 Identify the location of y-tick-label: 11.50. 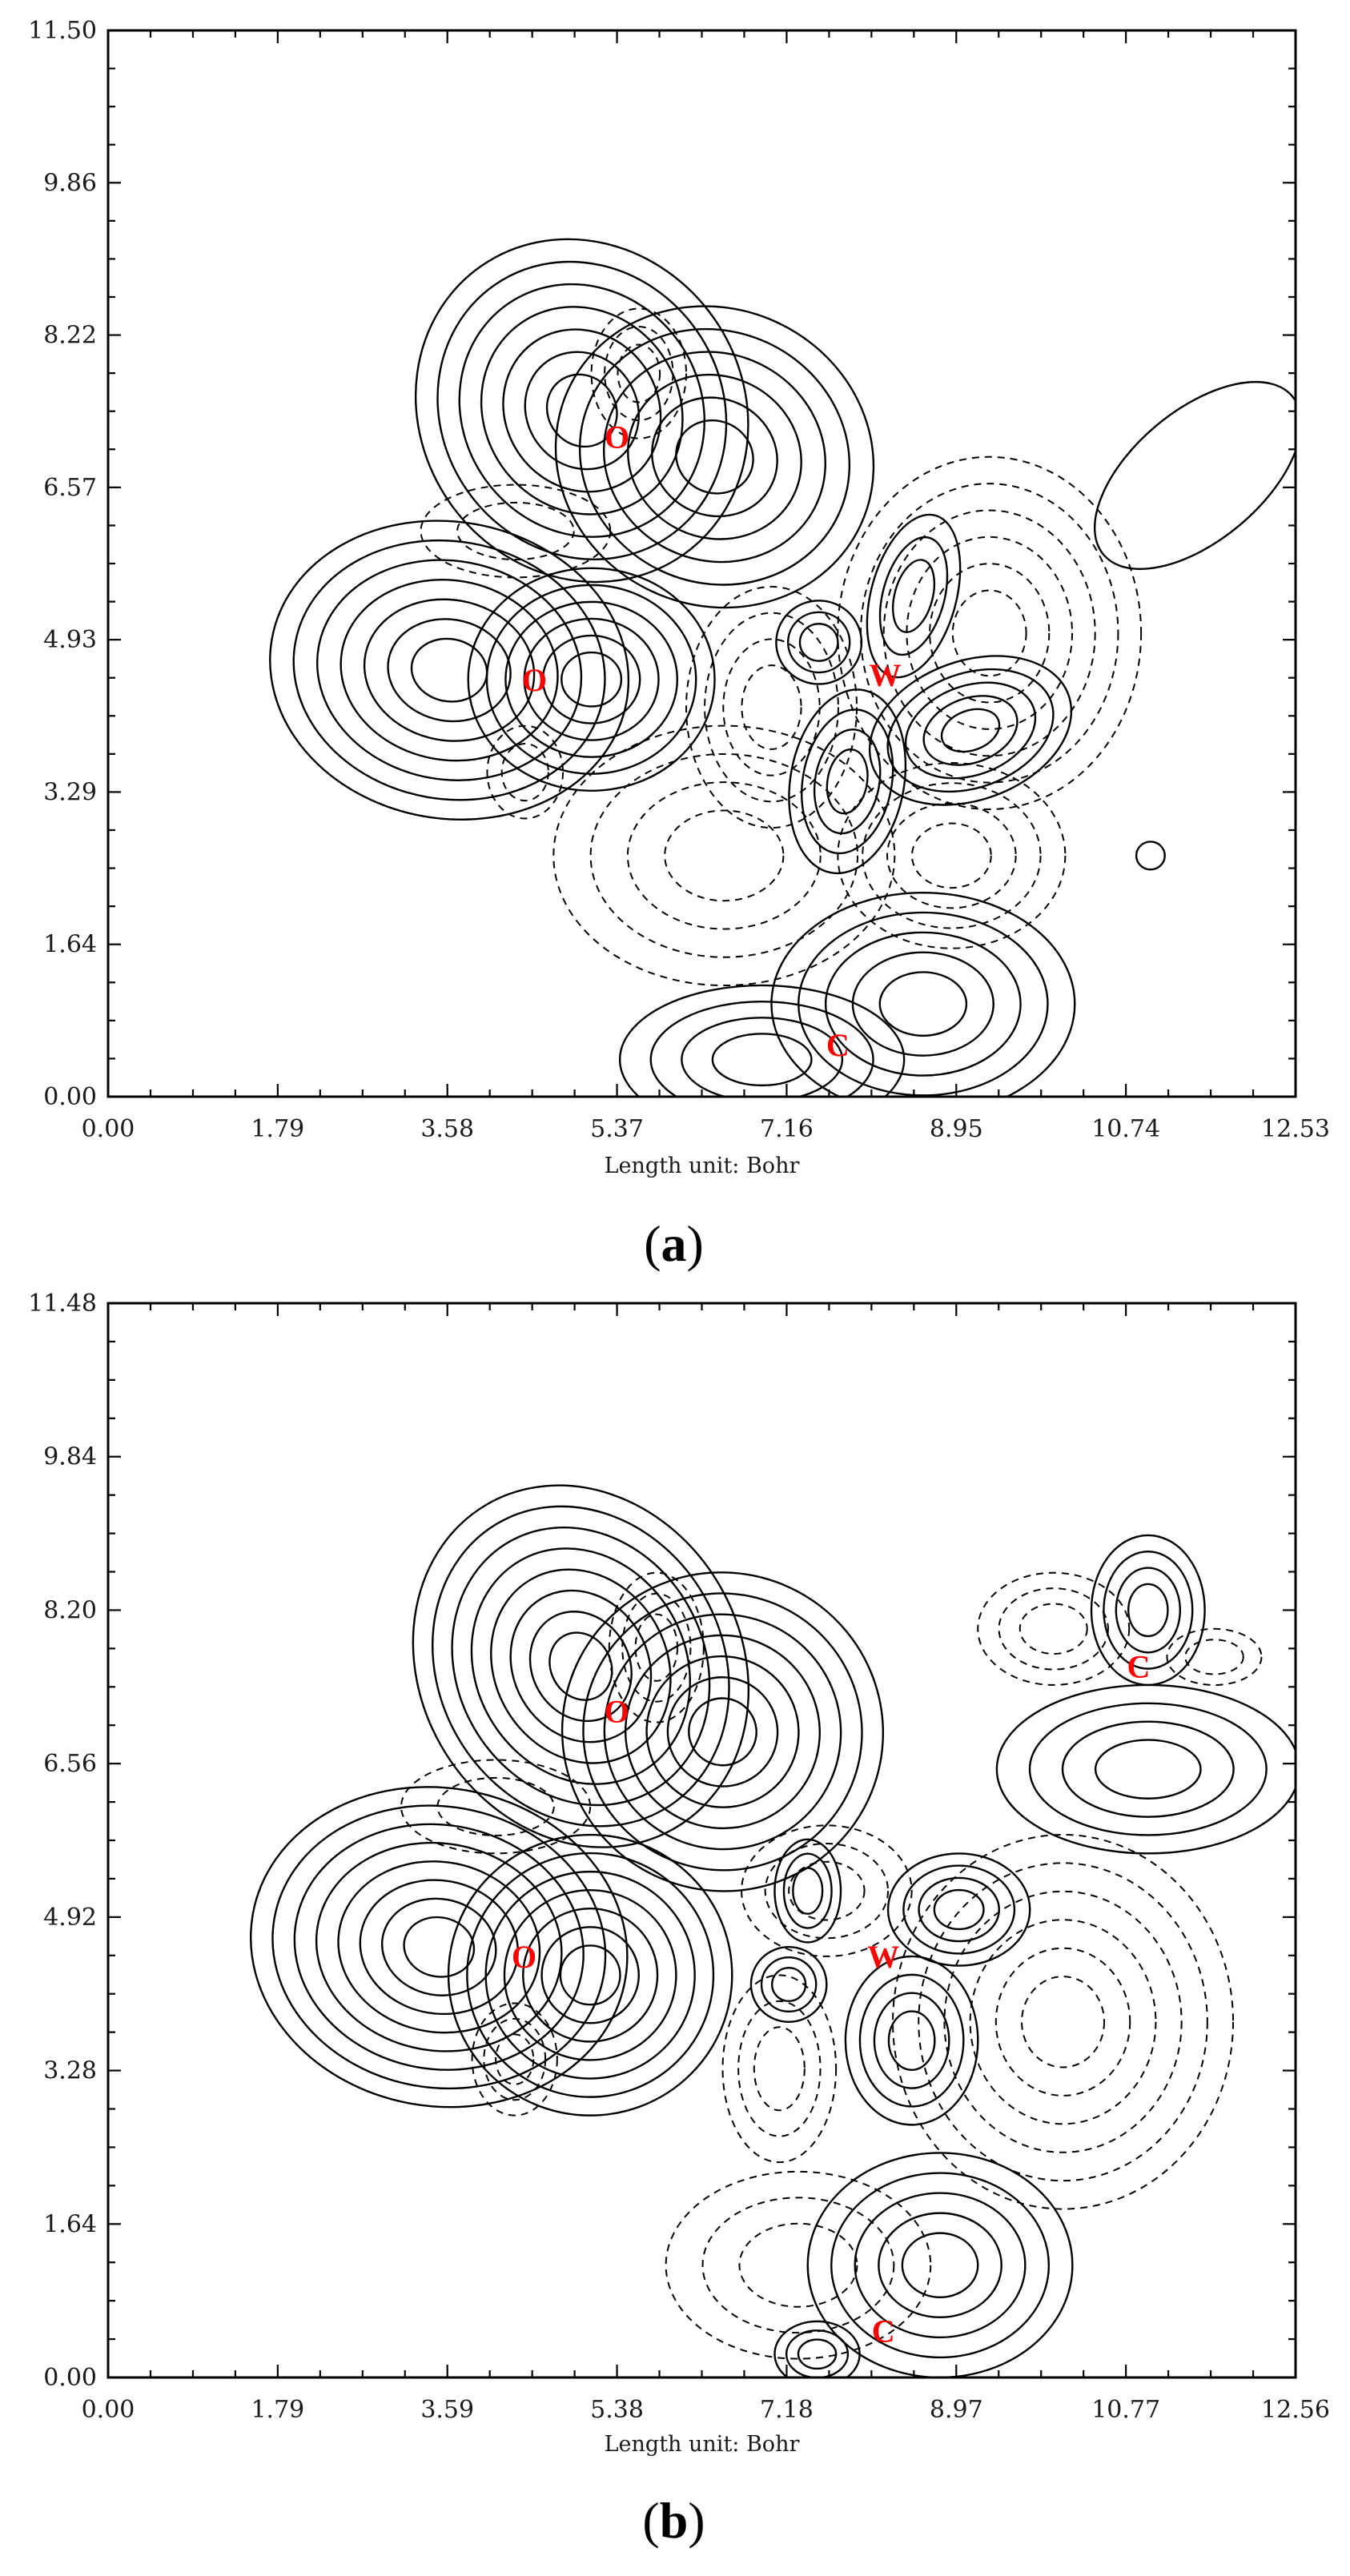
(62, 31).